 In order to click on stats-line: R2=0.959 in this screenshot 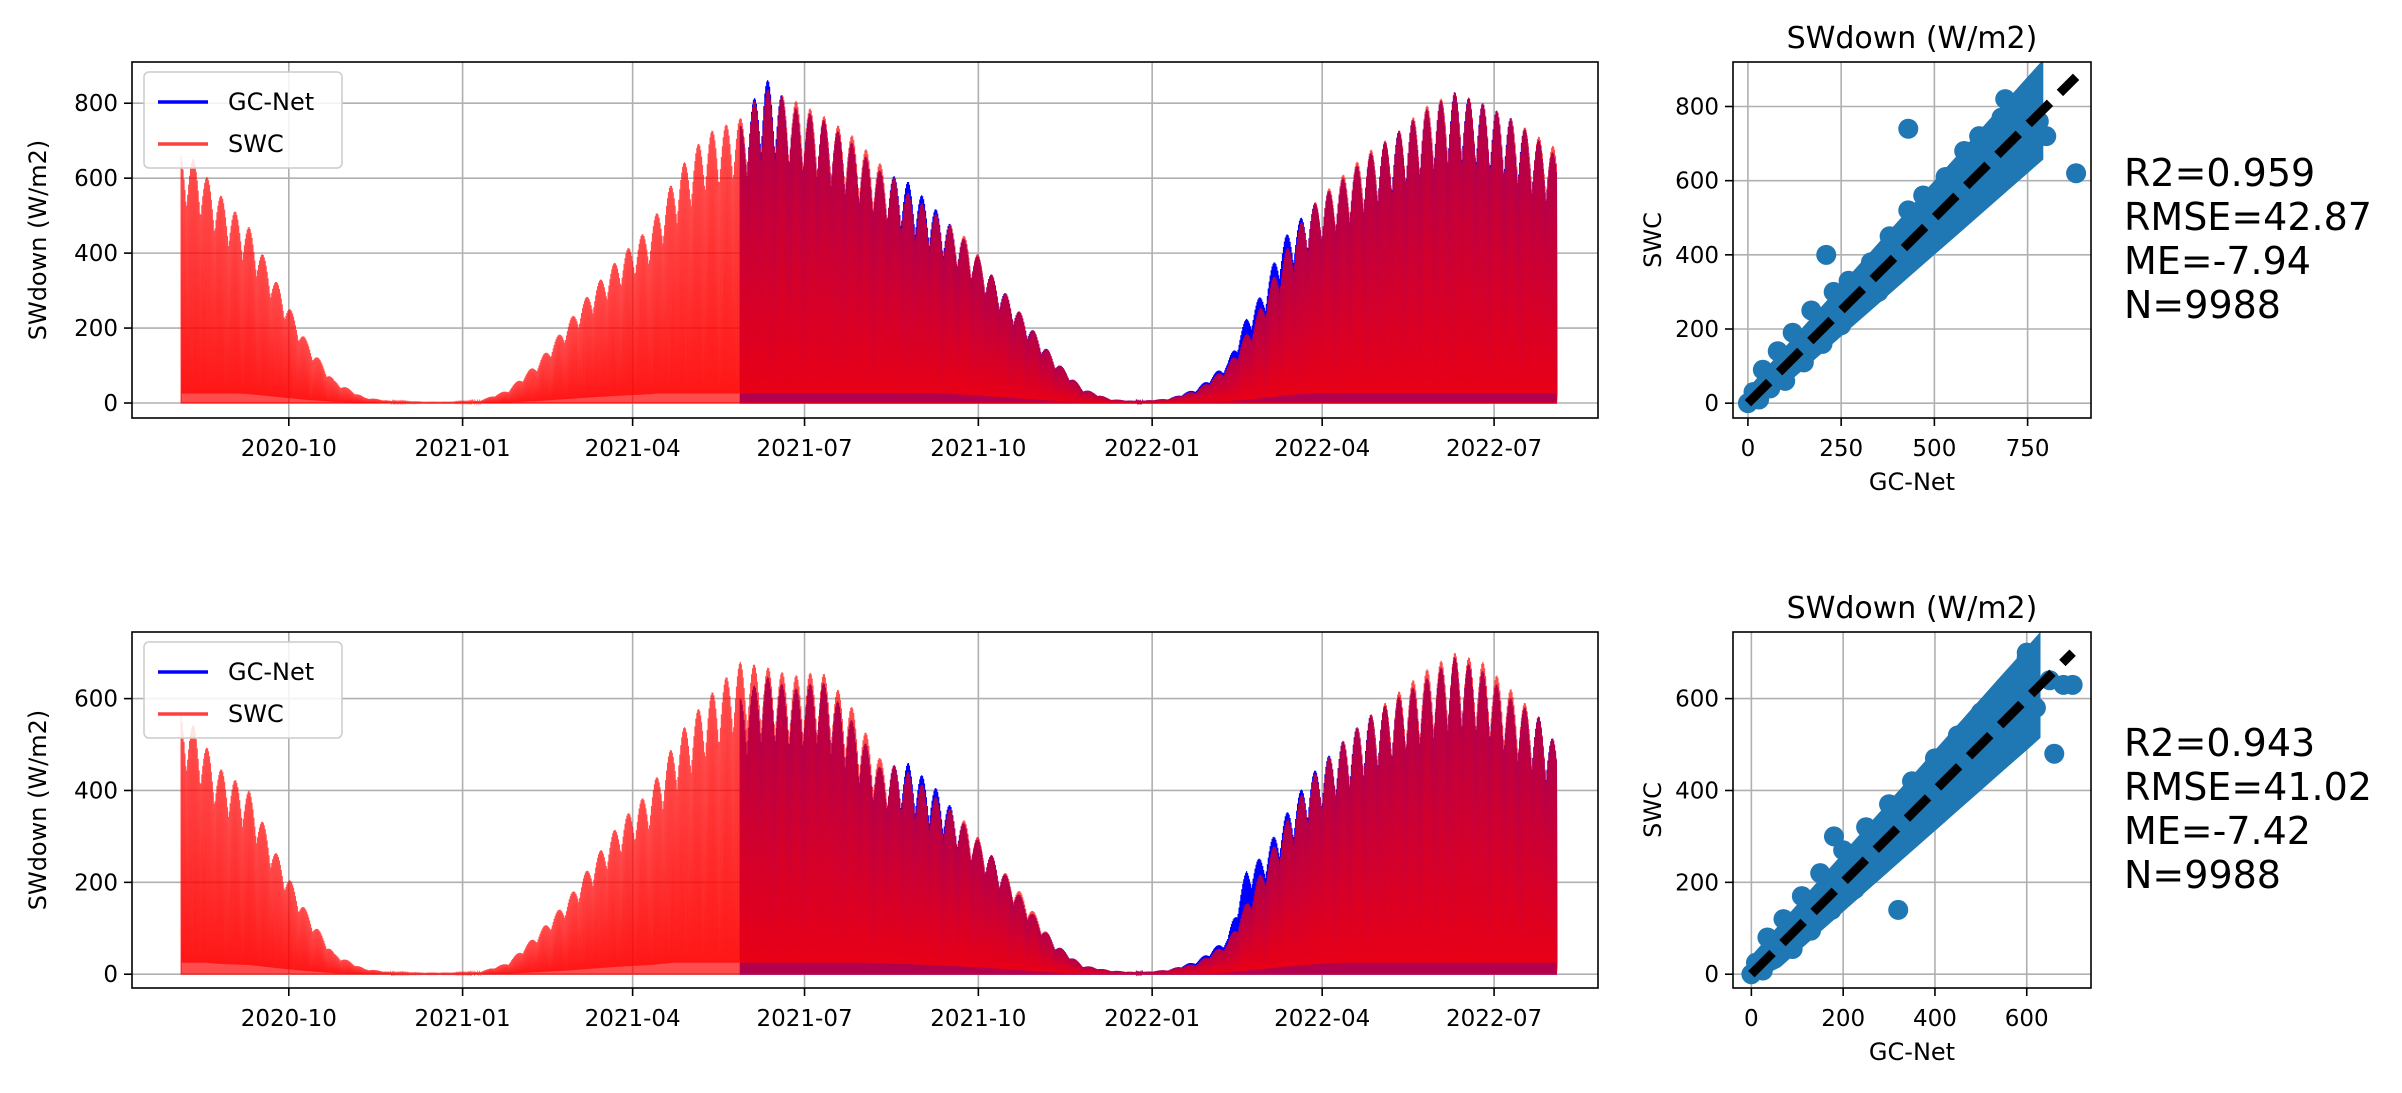, I will do `click(2219, 173)`.